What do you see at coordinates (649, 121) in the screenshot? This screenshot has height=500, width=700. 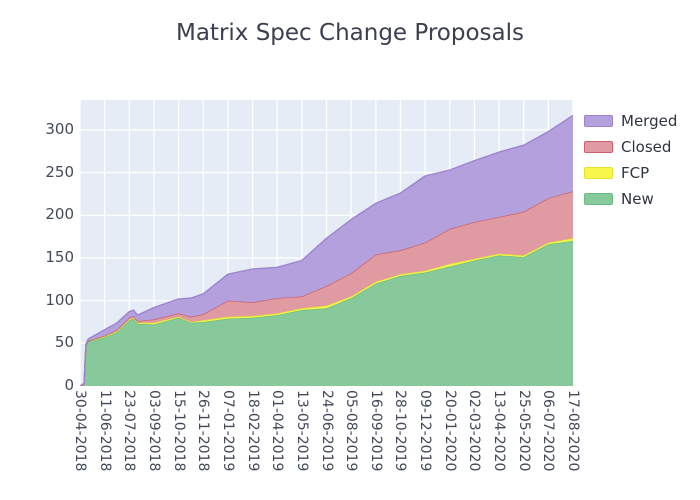 I see `legend-label: Merged` at bounding box center [649, 121].